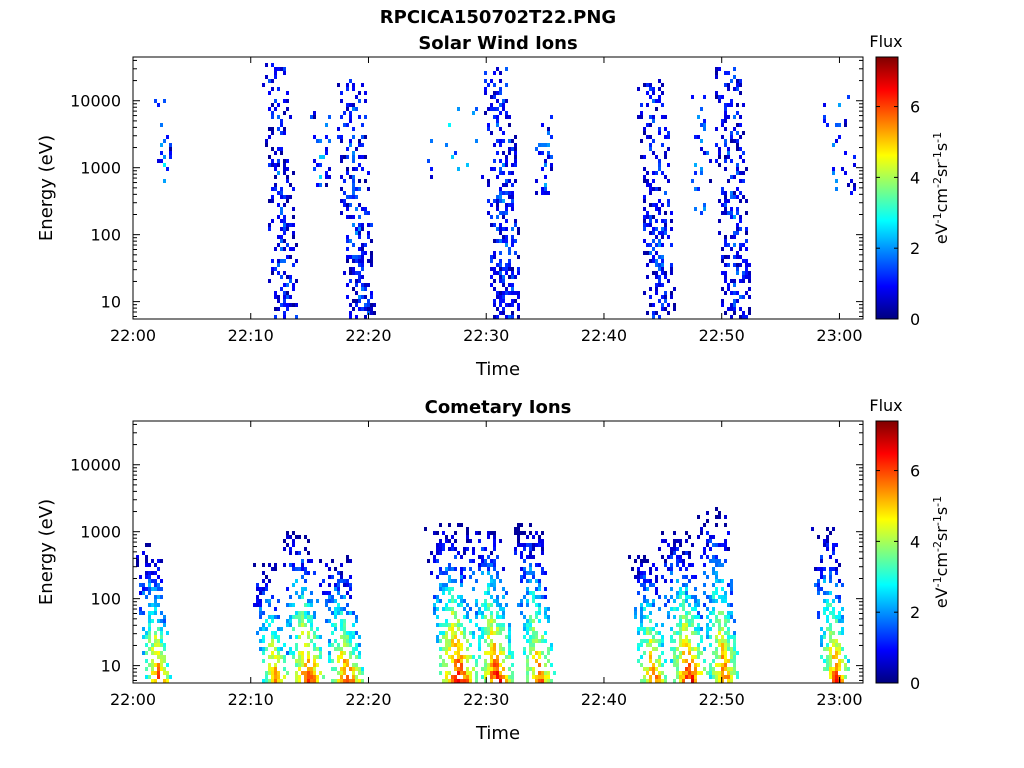 This screenshot has height=768, width=1024. I want to click on colorbar-tick-label: 6, so click(915, 107).